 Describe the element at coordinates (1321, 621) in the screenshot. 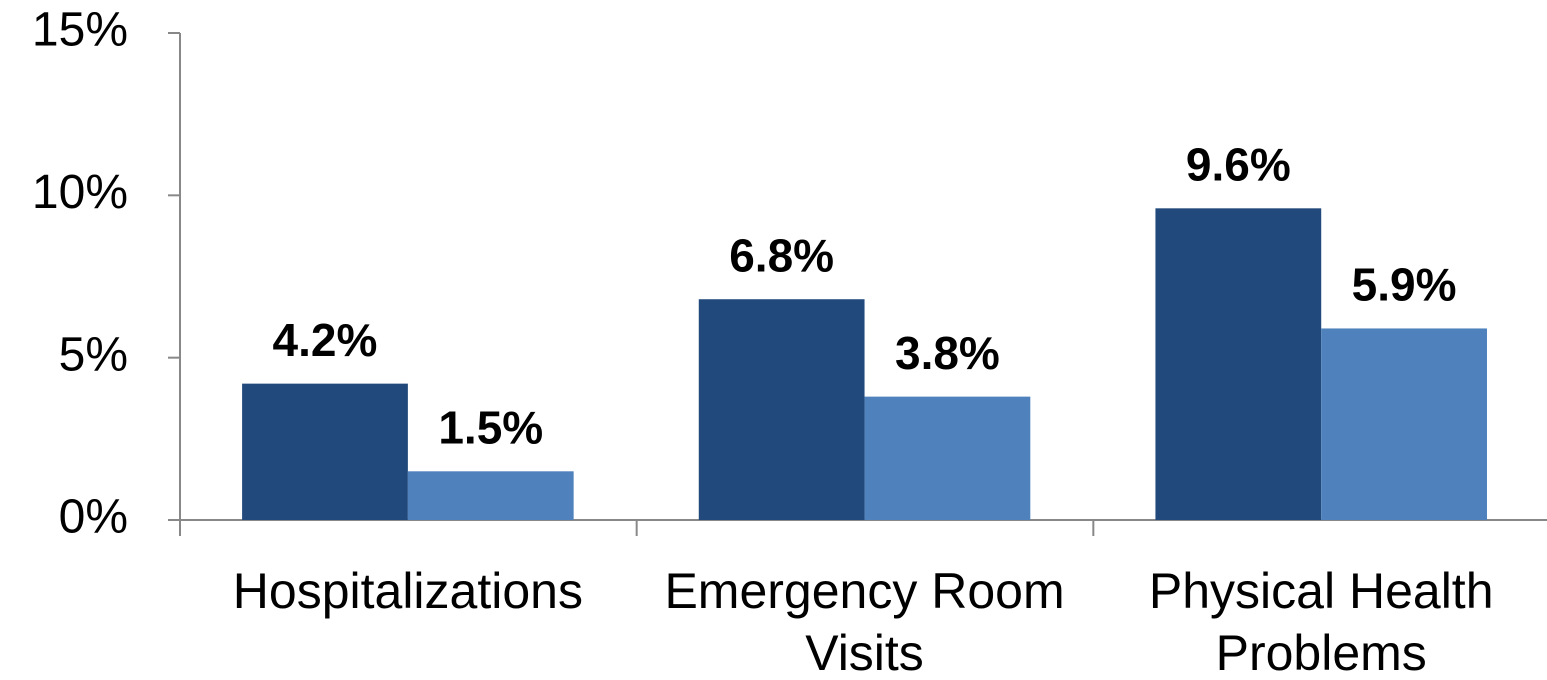

I see `x-tick-label: Physical Health Problems` at that location.